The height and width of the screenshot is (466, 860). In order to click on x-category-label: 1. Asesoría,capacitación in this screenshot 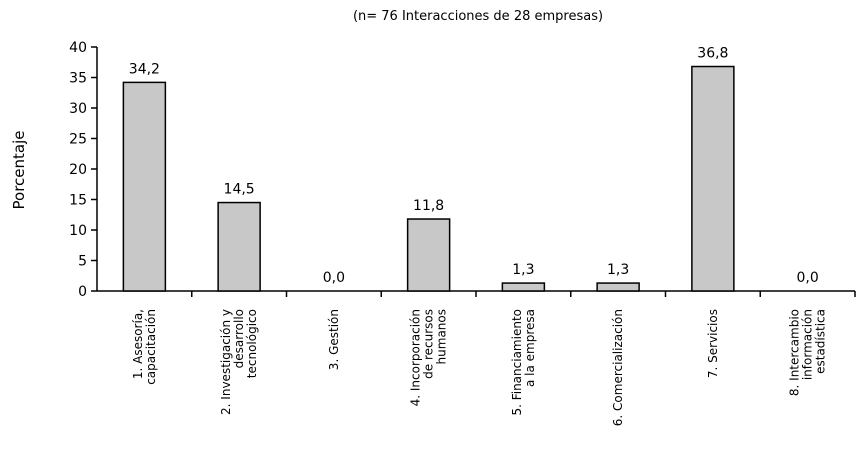, I will do `click(144, 347)`.